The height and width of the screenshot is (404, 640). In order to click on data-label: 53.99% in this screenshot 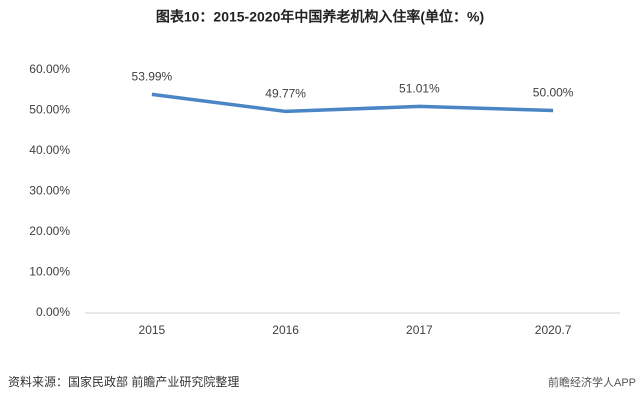, I will do `click(152, 77)`.